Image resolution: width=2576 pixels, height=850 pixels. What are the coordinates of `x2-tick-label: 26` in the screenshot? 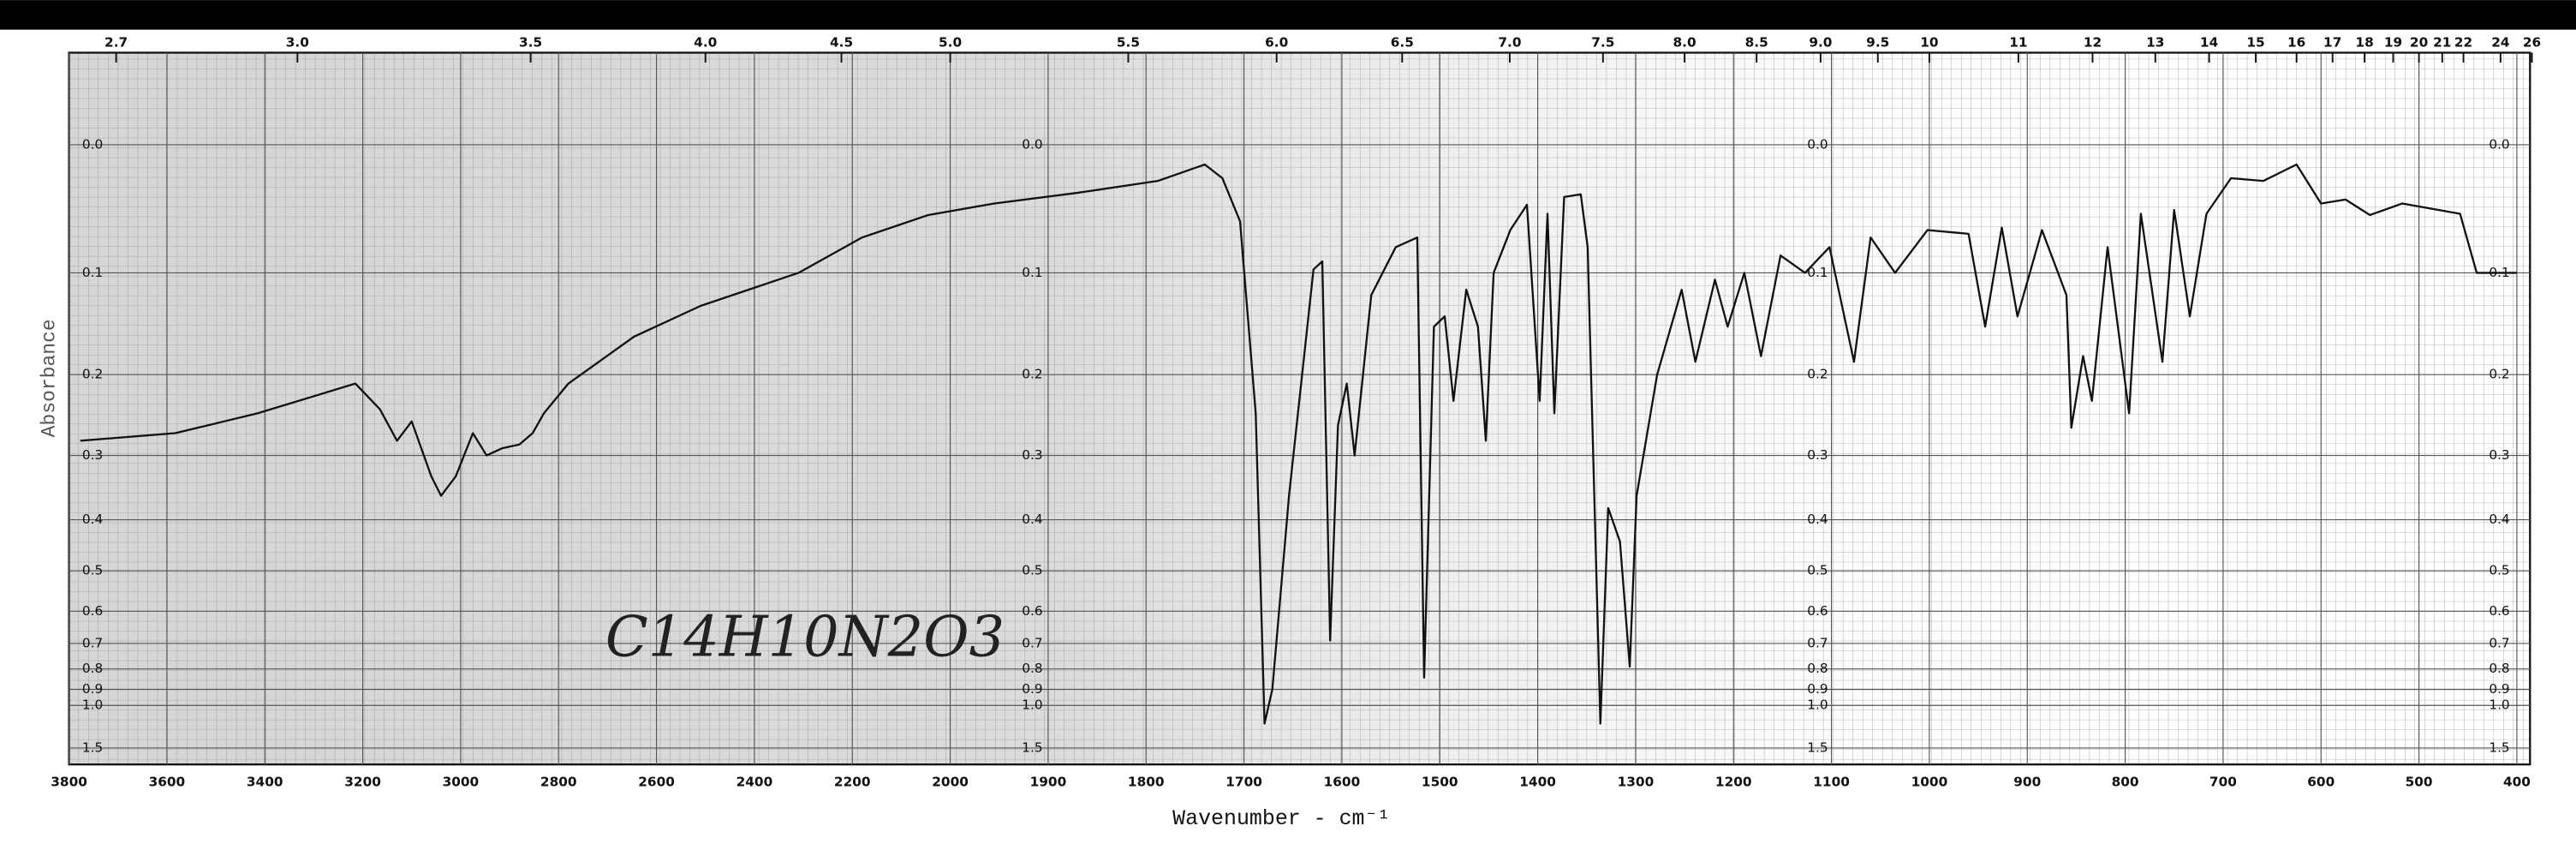 It's located at (2532, 42).